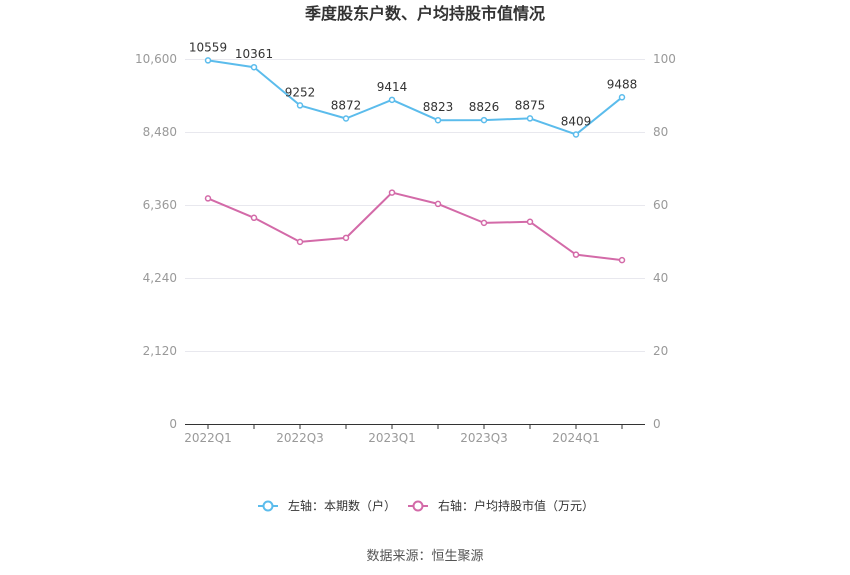 The image size is (850, 575). Describe the element at coordinates (516, 505) in the screenshot. I see `legend-label: 右轴：户均持股市值（万元）` at that location.